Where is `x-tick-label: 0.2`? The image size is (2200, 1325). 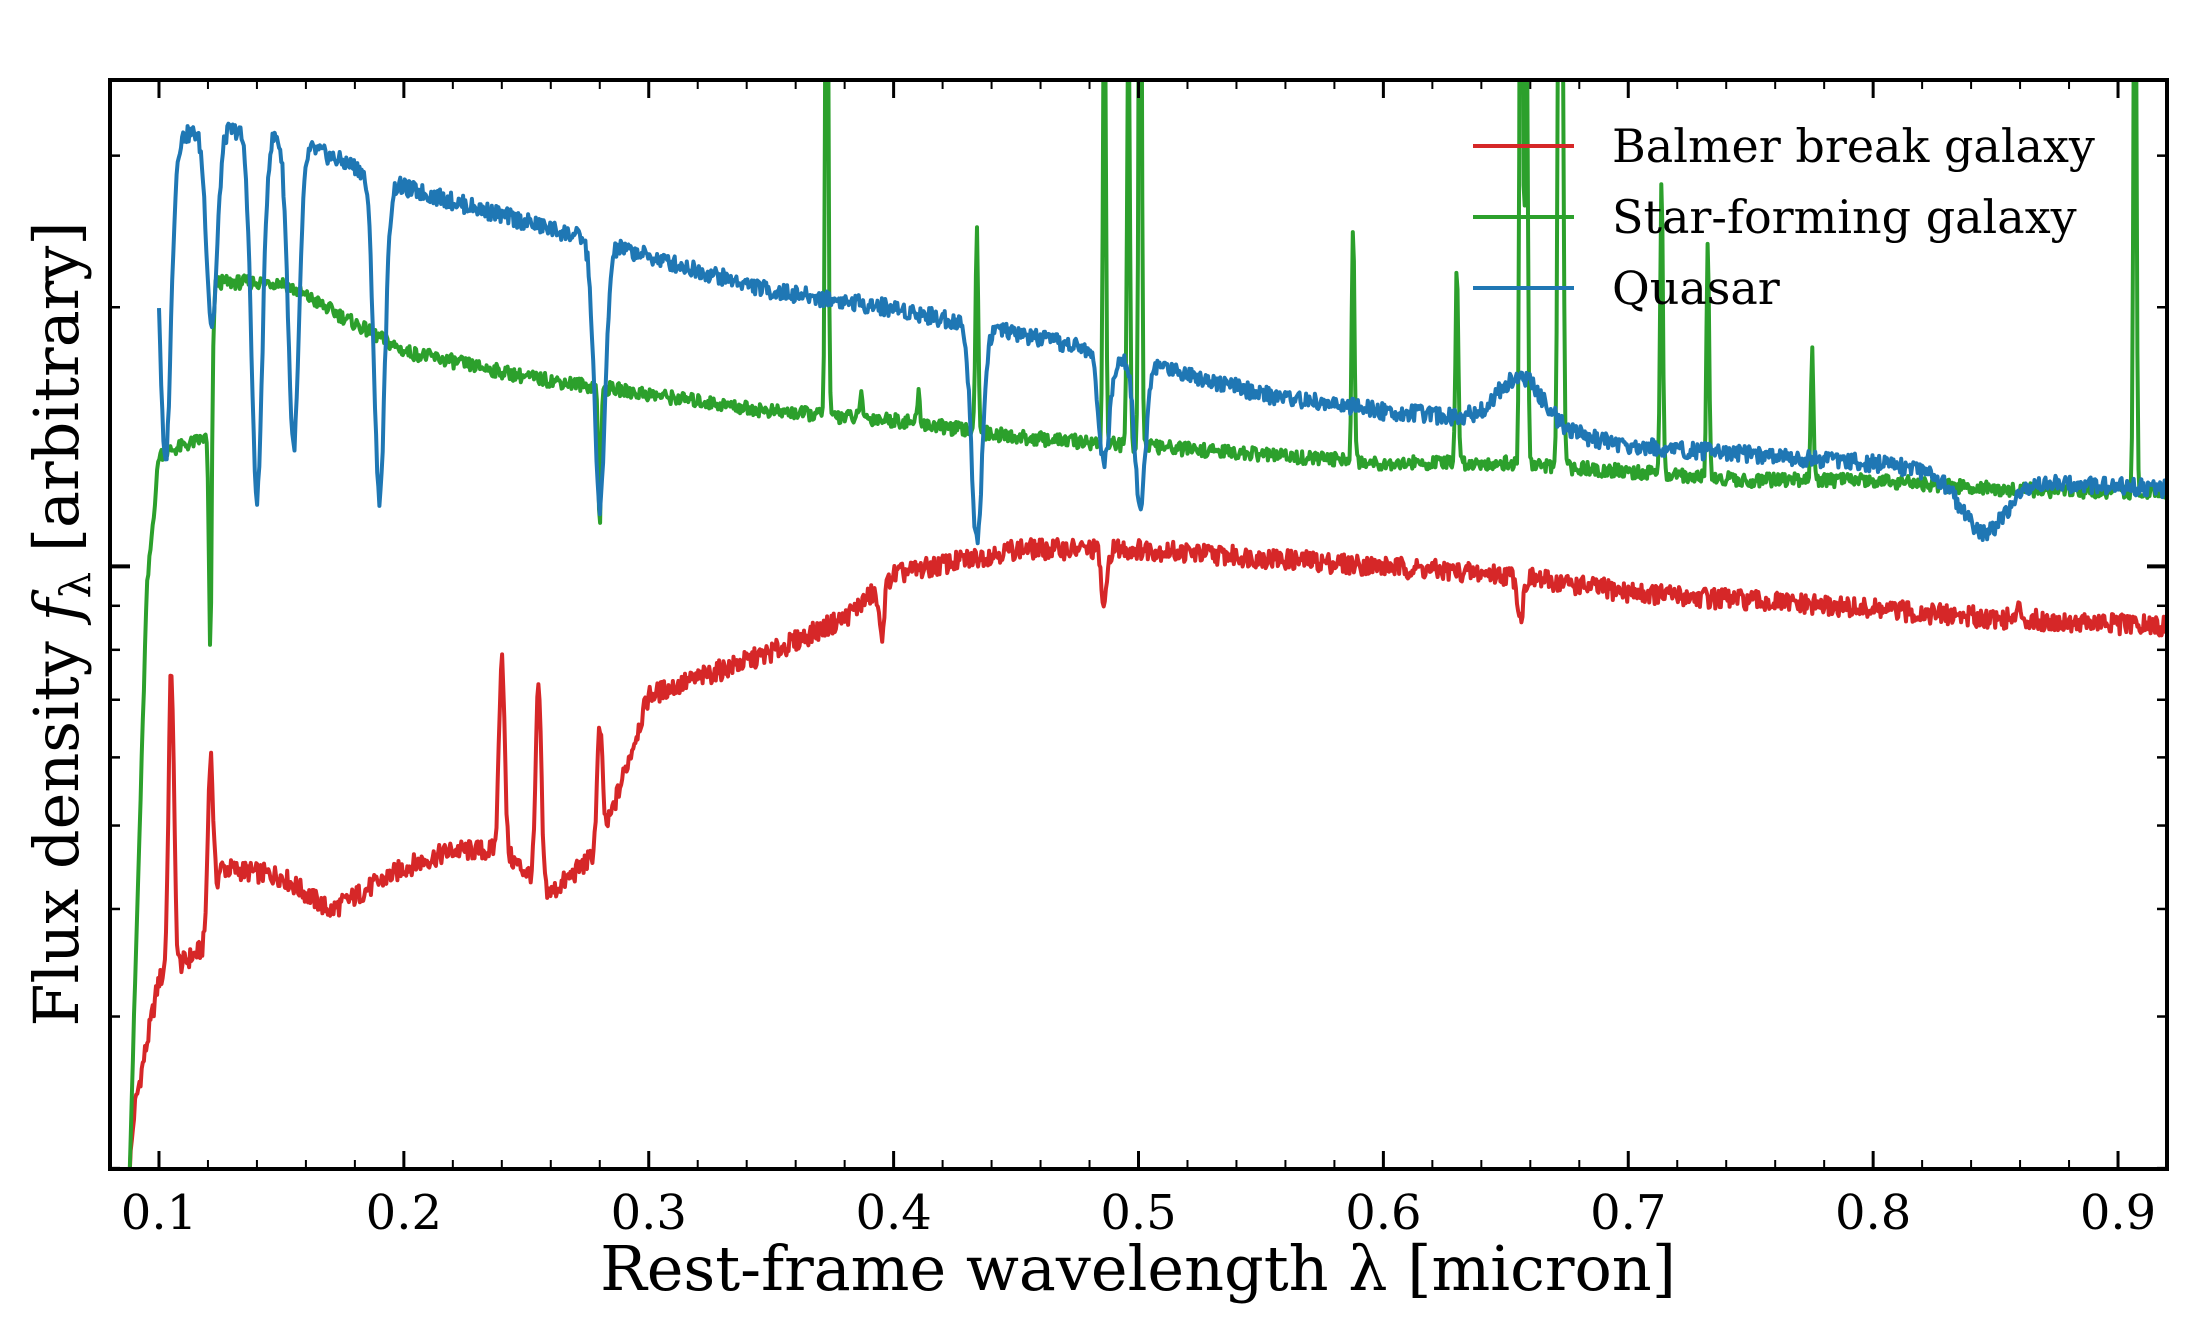
x-tick-label: 0.2 is located at coordinates (404, 1213).